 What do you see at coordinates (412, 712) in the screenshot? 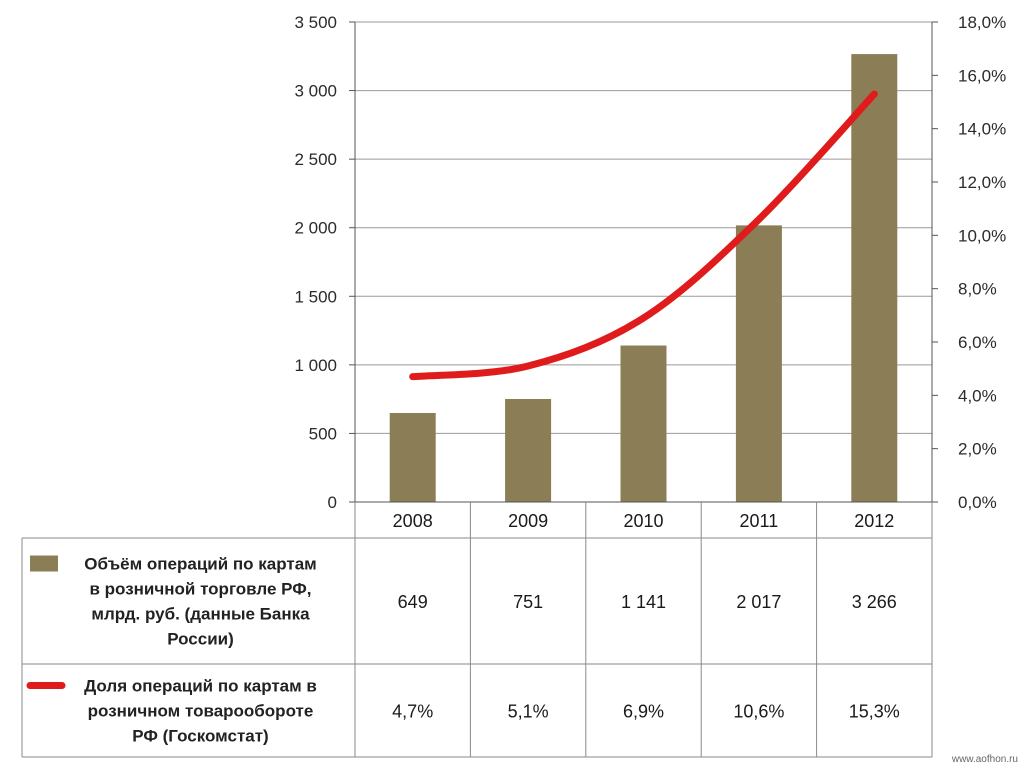
I see `table-cell-value: 4,7%` at bounding box center [412, 712].